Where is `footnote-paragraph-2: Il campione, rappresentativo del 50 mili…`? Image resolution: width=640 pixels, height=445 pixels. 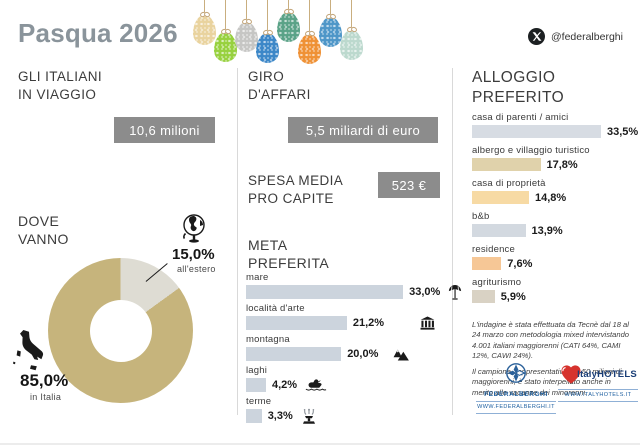 footnote-paragraph-2: Il campione, rappresentativo del 50 mili… is located at coordinates (547, 381).